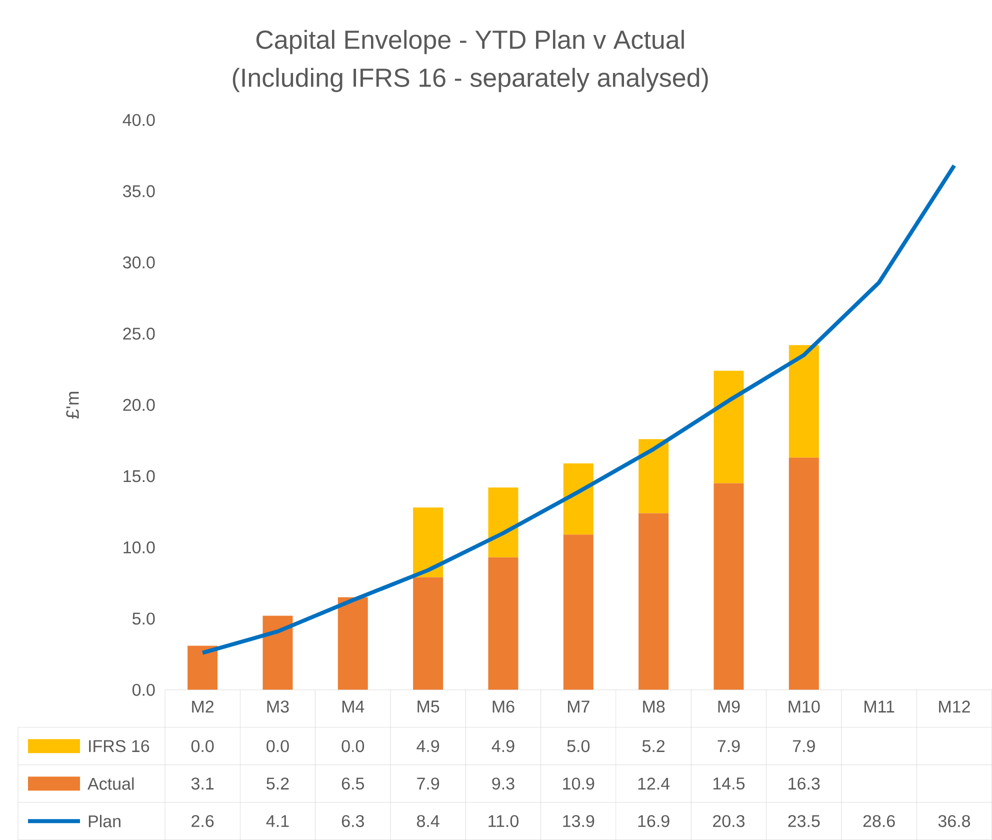 This screenshot has width=992, height=840. I want to click on data-label: 8.4, so click(428, 821).